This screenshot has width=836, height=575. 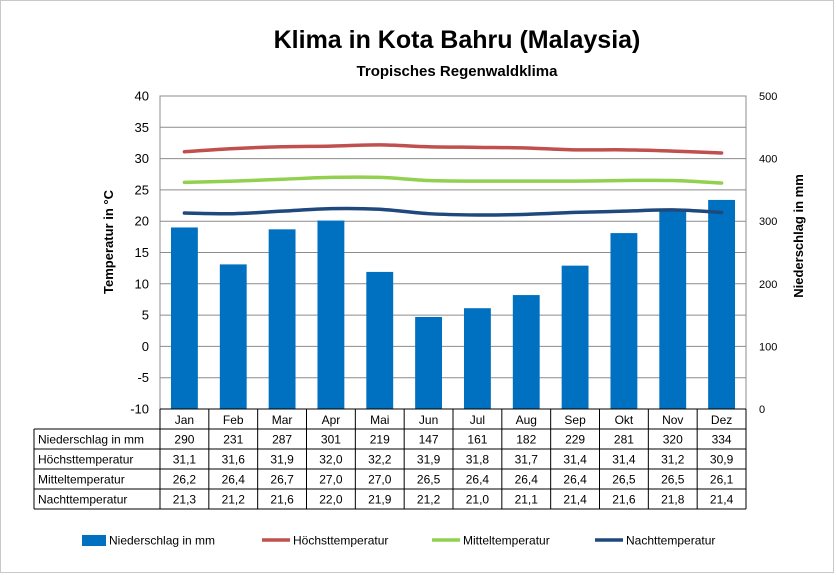 What do you see at coordinates (379, 420) in the screenshot?
I see `category-label: Mai` at bounding box center [379, 420].